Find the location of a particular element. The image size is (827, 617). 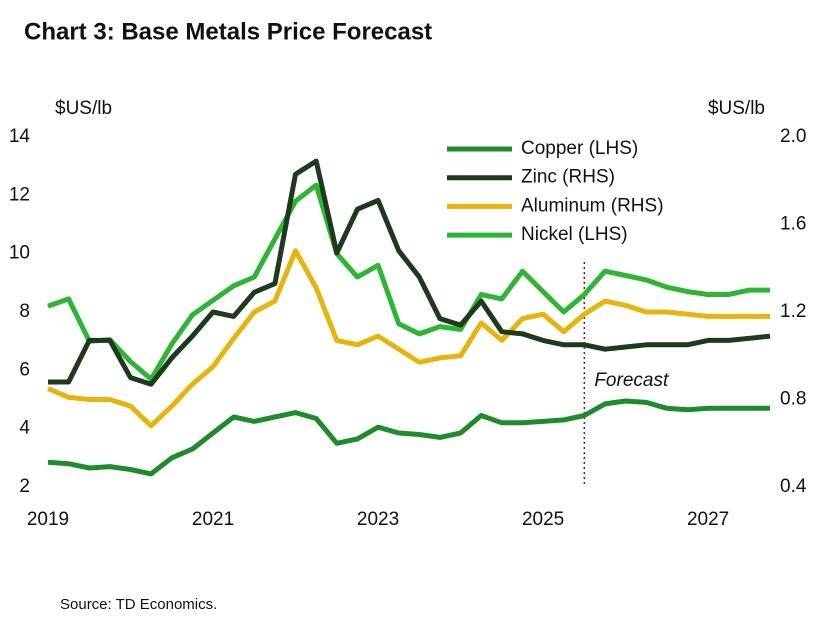

x-tick-label: 2027 is located at coordinates (708, 519).